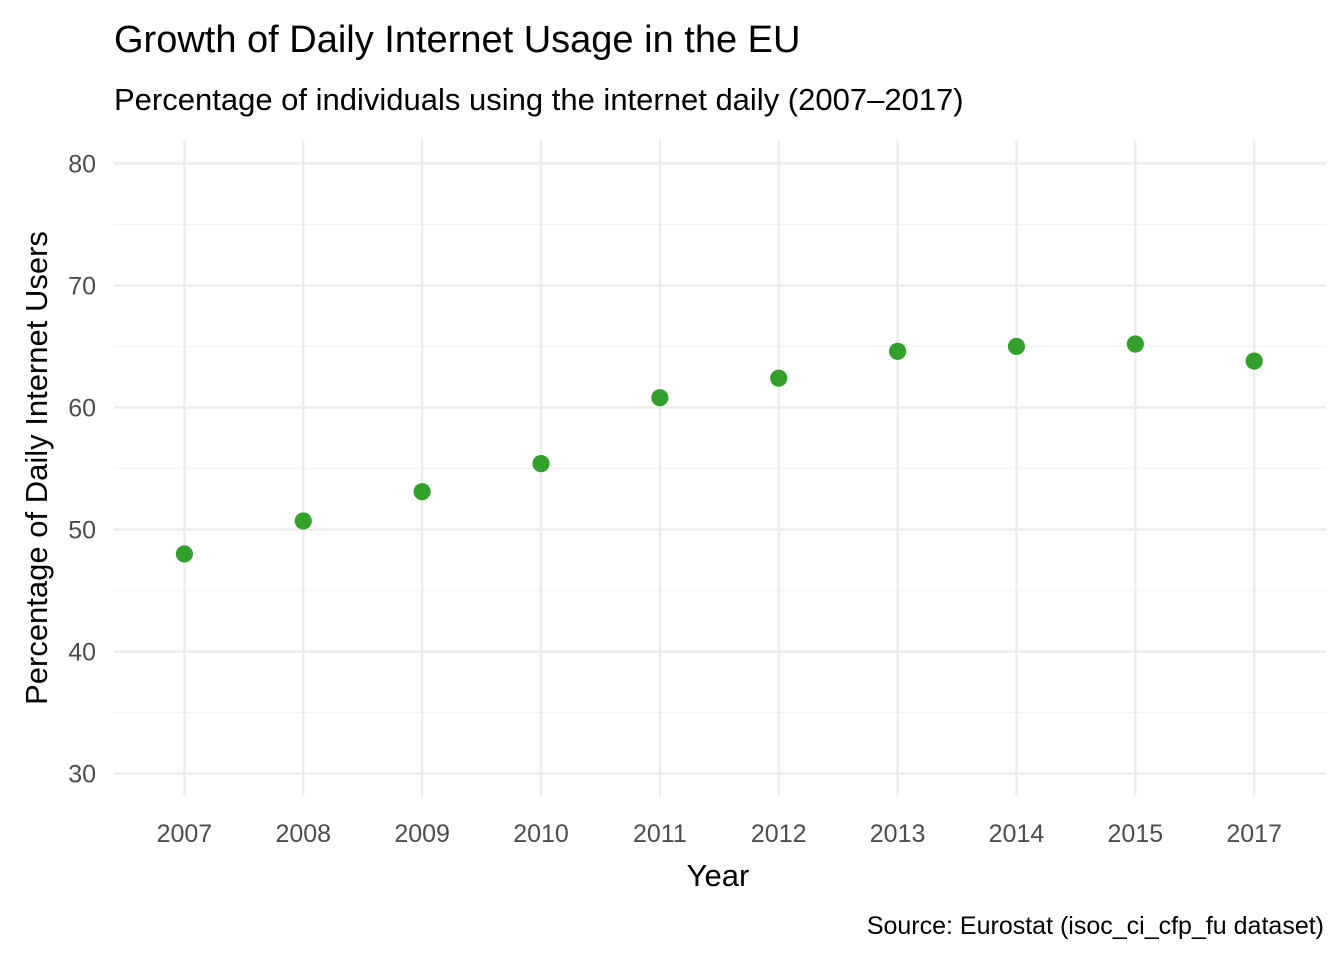  What do you see at coordinates (719, 834) in the screenshot?
I see `x-axis-ticks: 2007 2008 2009 2010 2011 2012 2013 2014 2015 2017` at bounding box center [719, 834].